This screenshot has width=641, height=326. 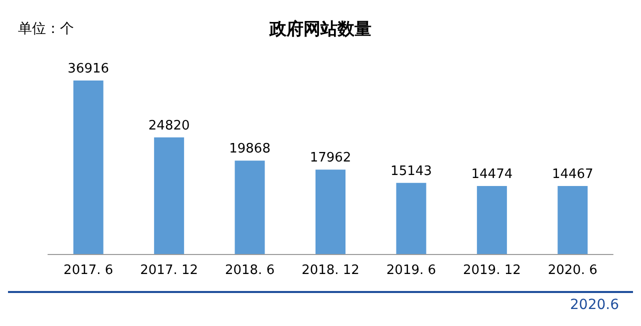 What do you see at coordinates (46, 29) in the screenshot?
I see `text: 单位：个` at bounding box center [46, 29].